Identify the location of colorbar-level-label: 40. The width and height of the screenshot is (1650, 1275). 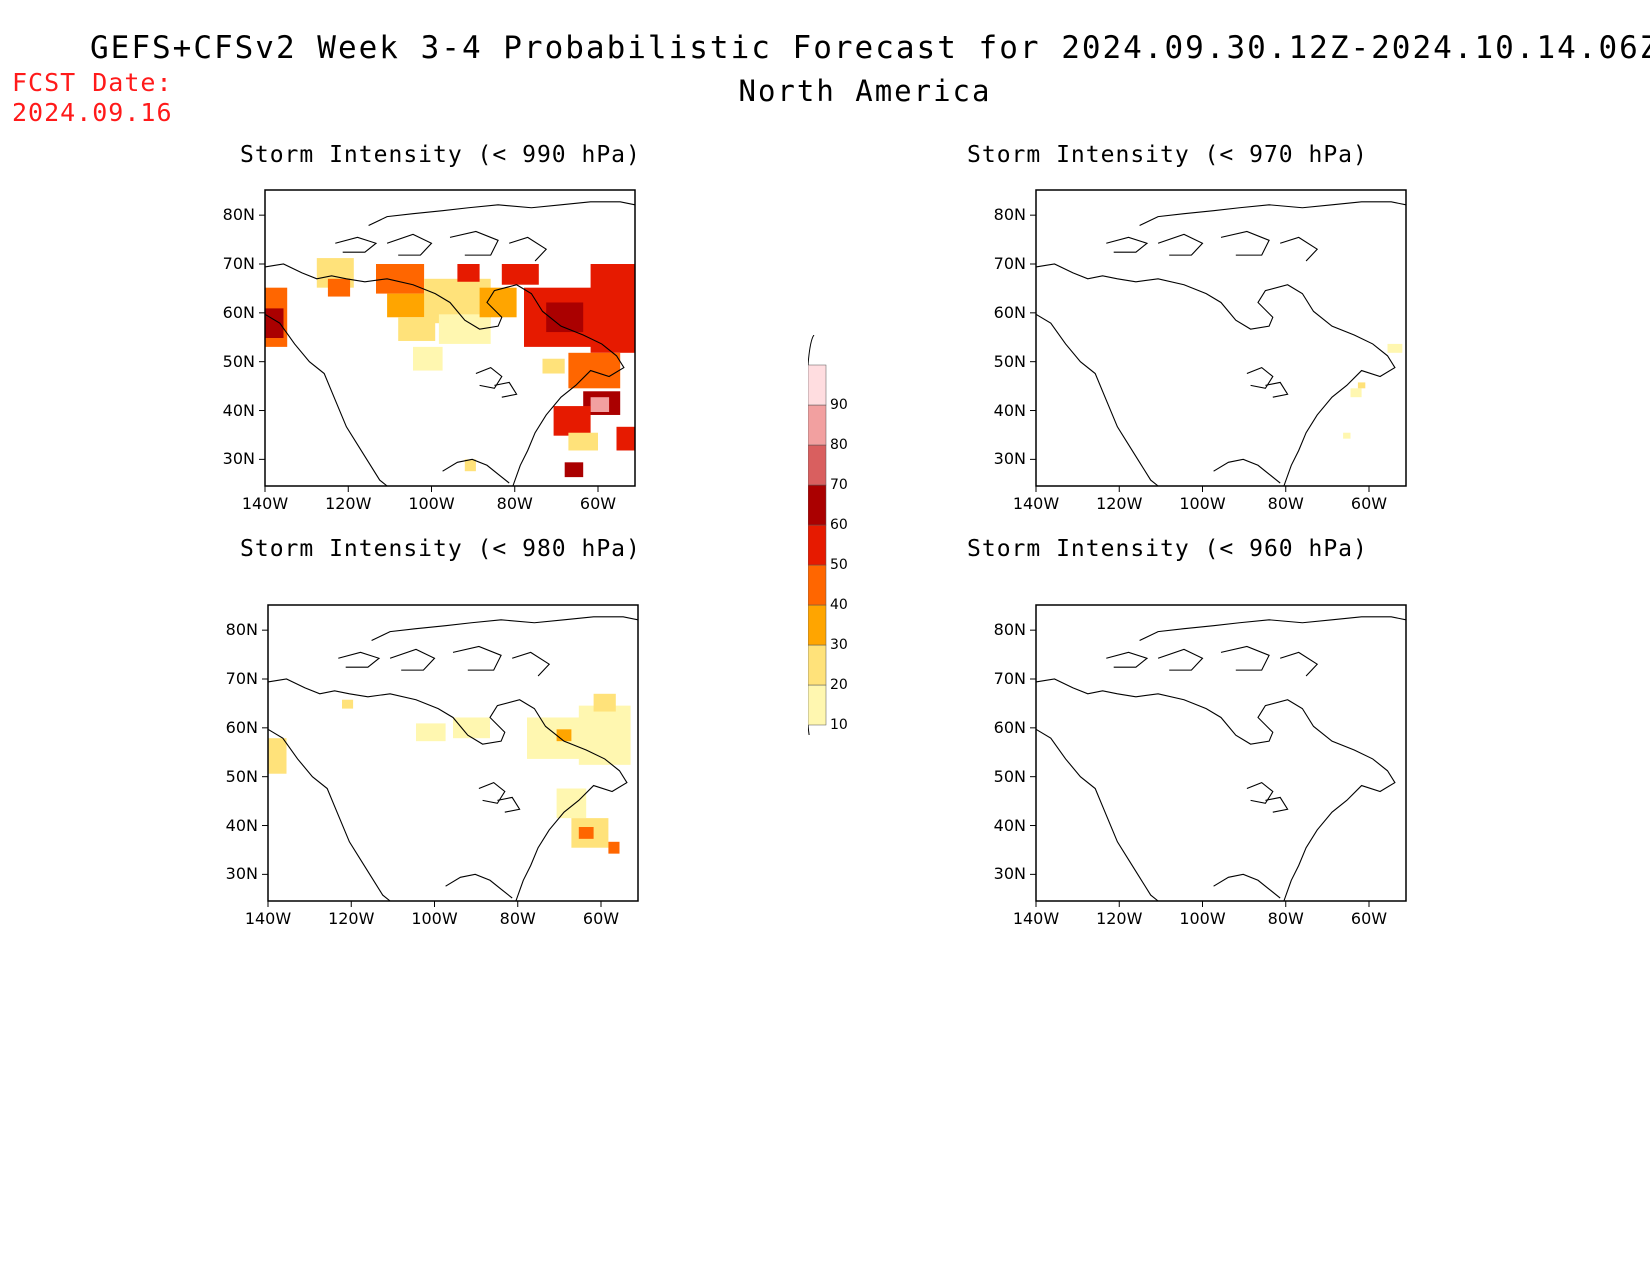
(839, 605).